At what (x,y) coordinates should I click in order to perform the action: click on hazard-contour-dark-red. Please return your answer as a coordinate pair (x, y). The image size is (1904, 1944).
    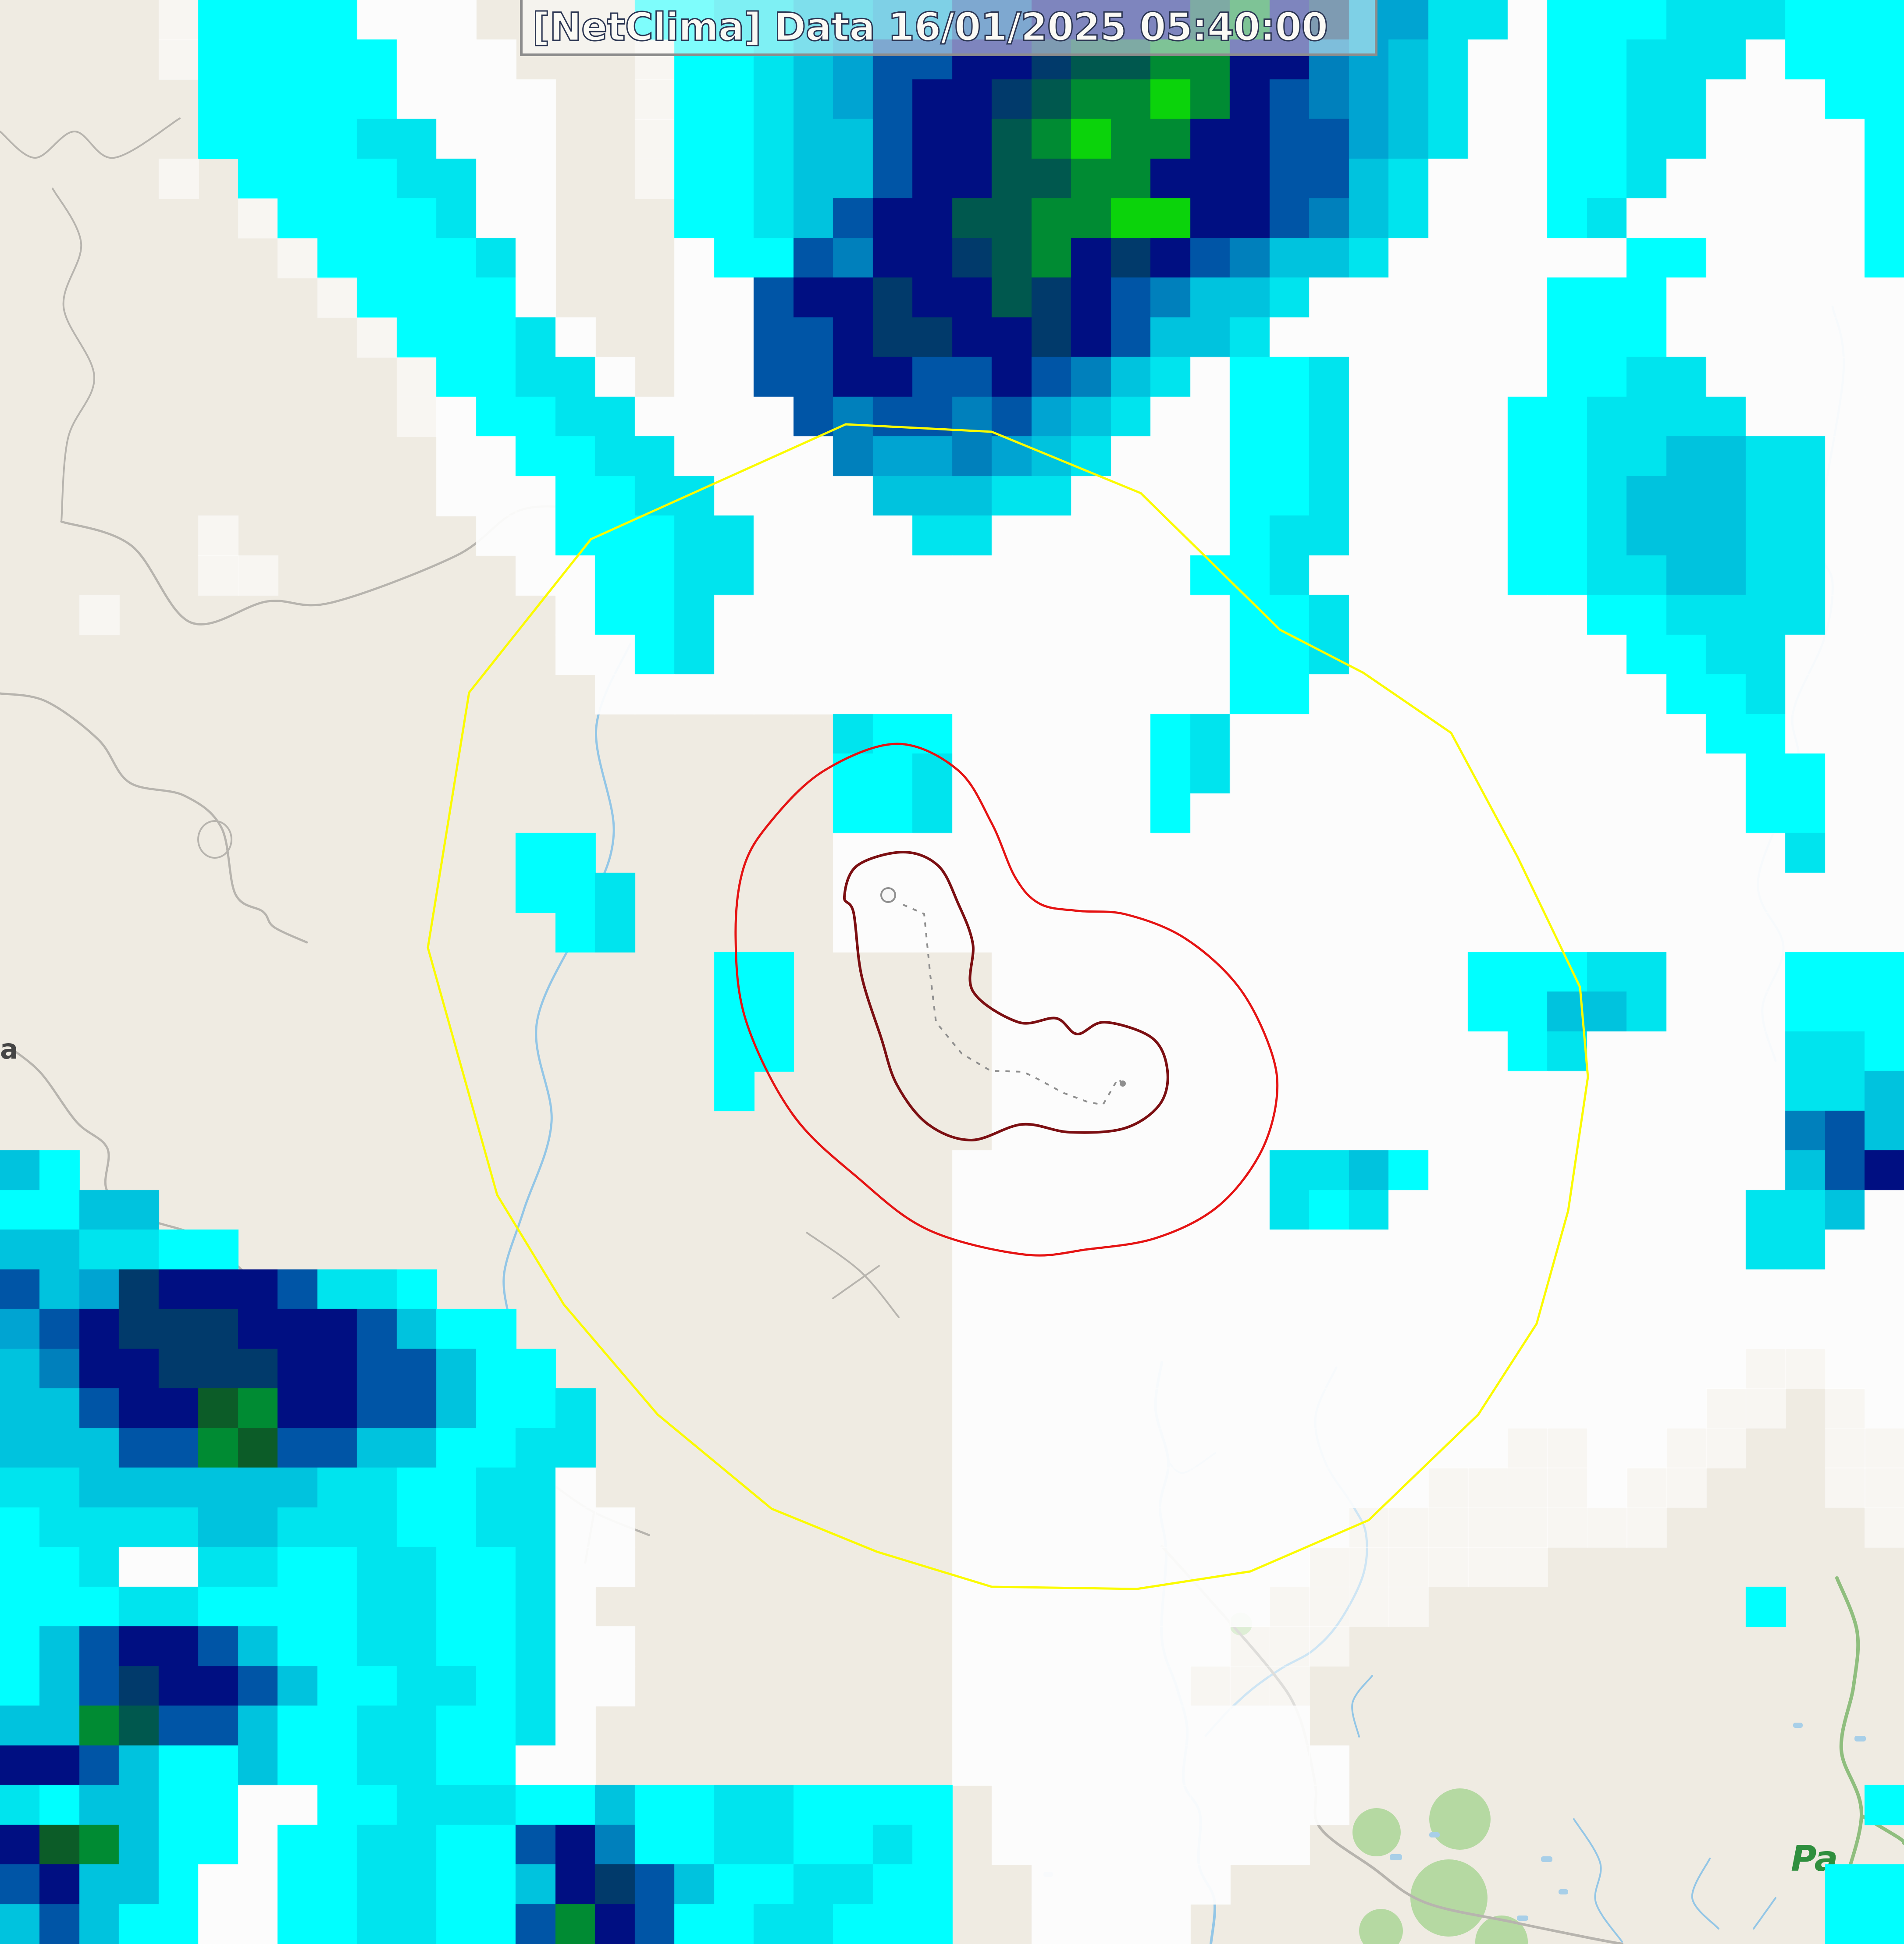
    Looking at the image, I should click on (1006, 996).